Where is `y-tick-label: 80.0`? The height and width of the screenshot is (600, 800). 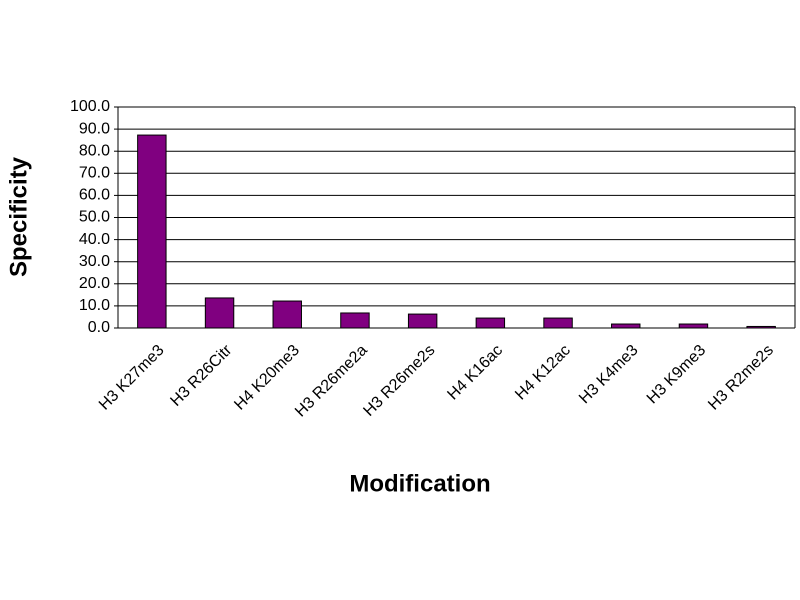
y-tick-label: 80.0 is located at coordinates (94, 150).